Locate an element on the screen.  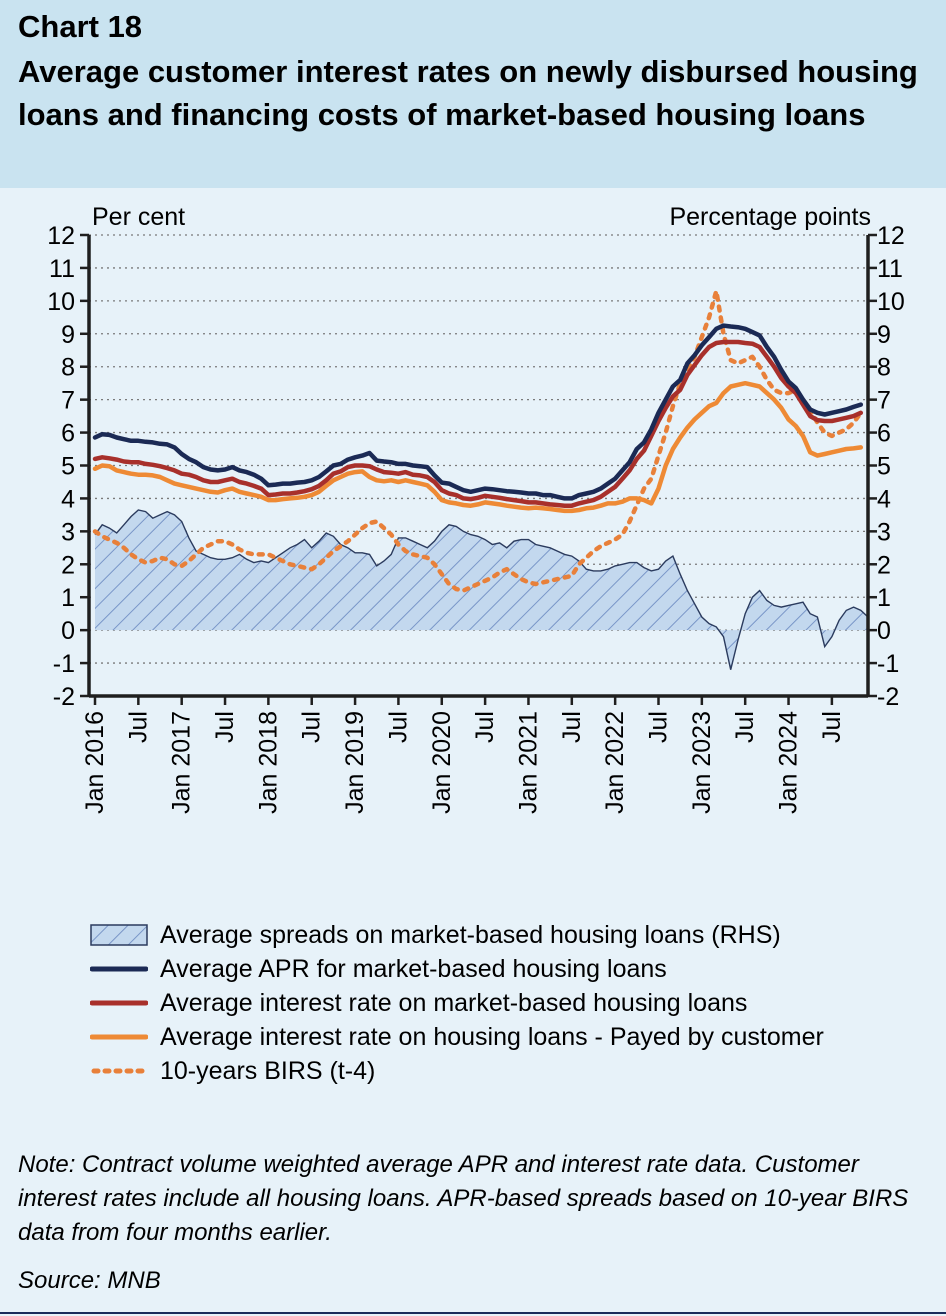
x-tick-label: Jan 2022 is located at coordinates (615, 762).